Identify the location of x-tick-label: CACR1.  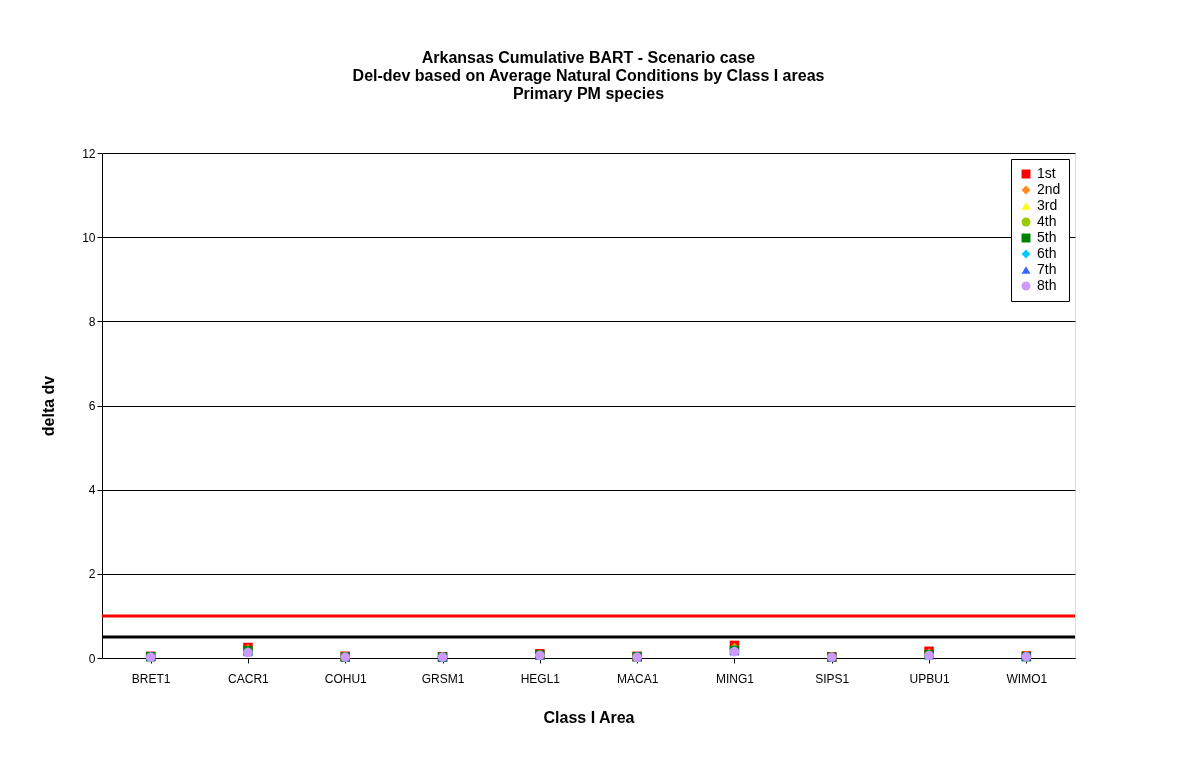
(249, 678).